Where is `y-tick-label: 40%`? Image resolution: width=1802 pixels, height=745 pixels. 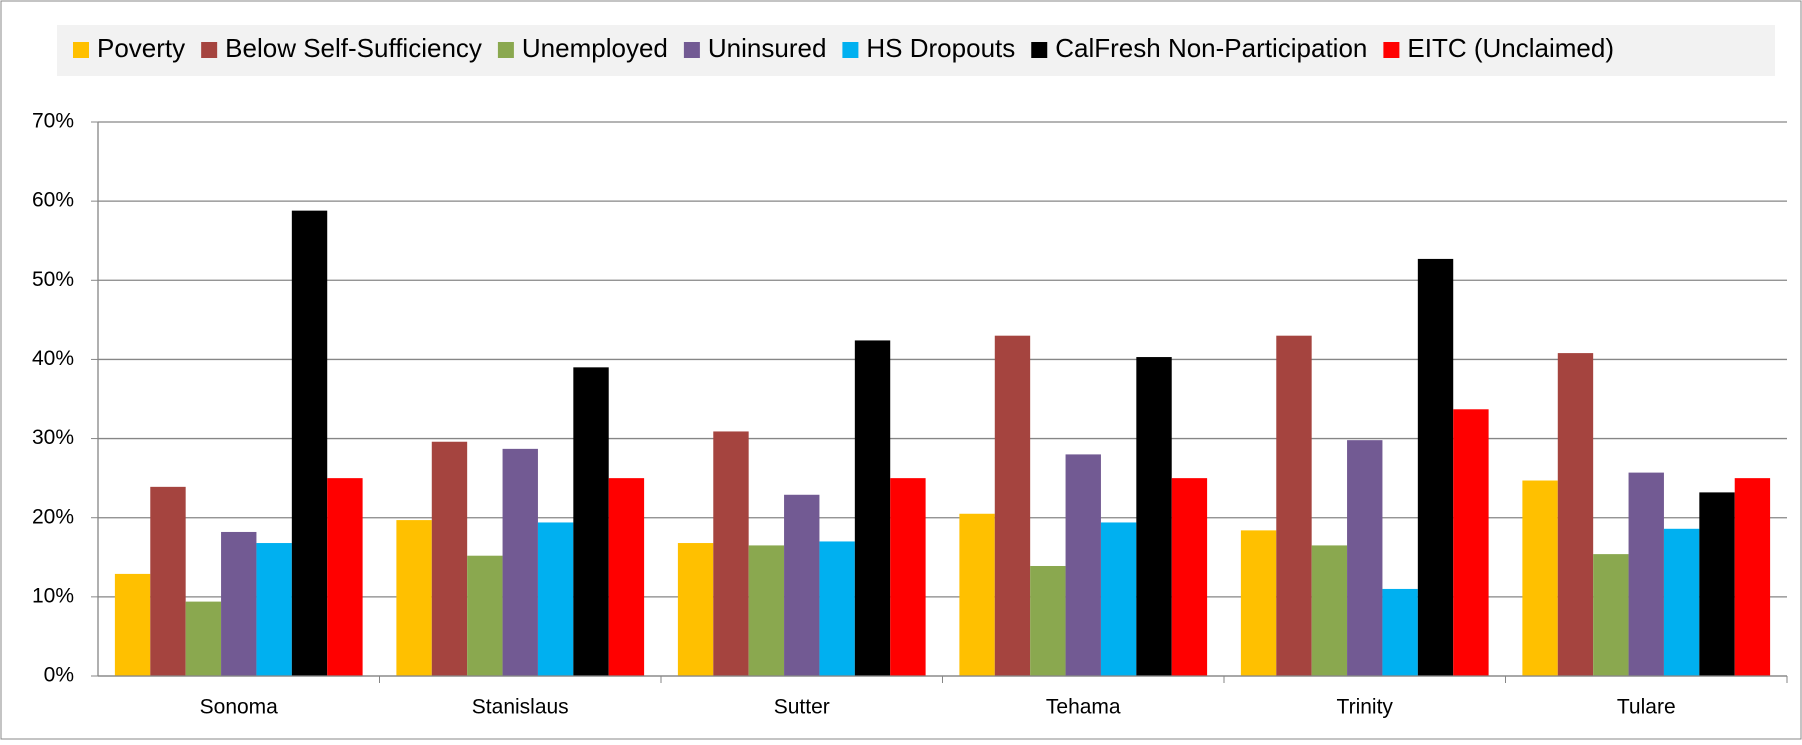 y-tick-label: 40% is located at coordinates (53, 358).